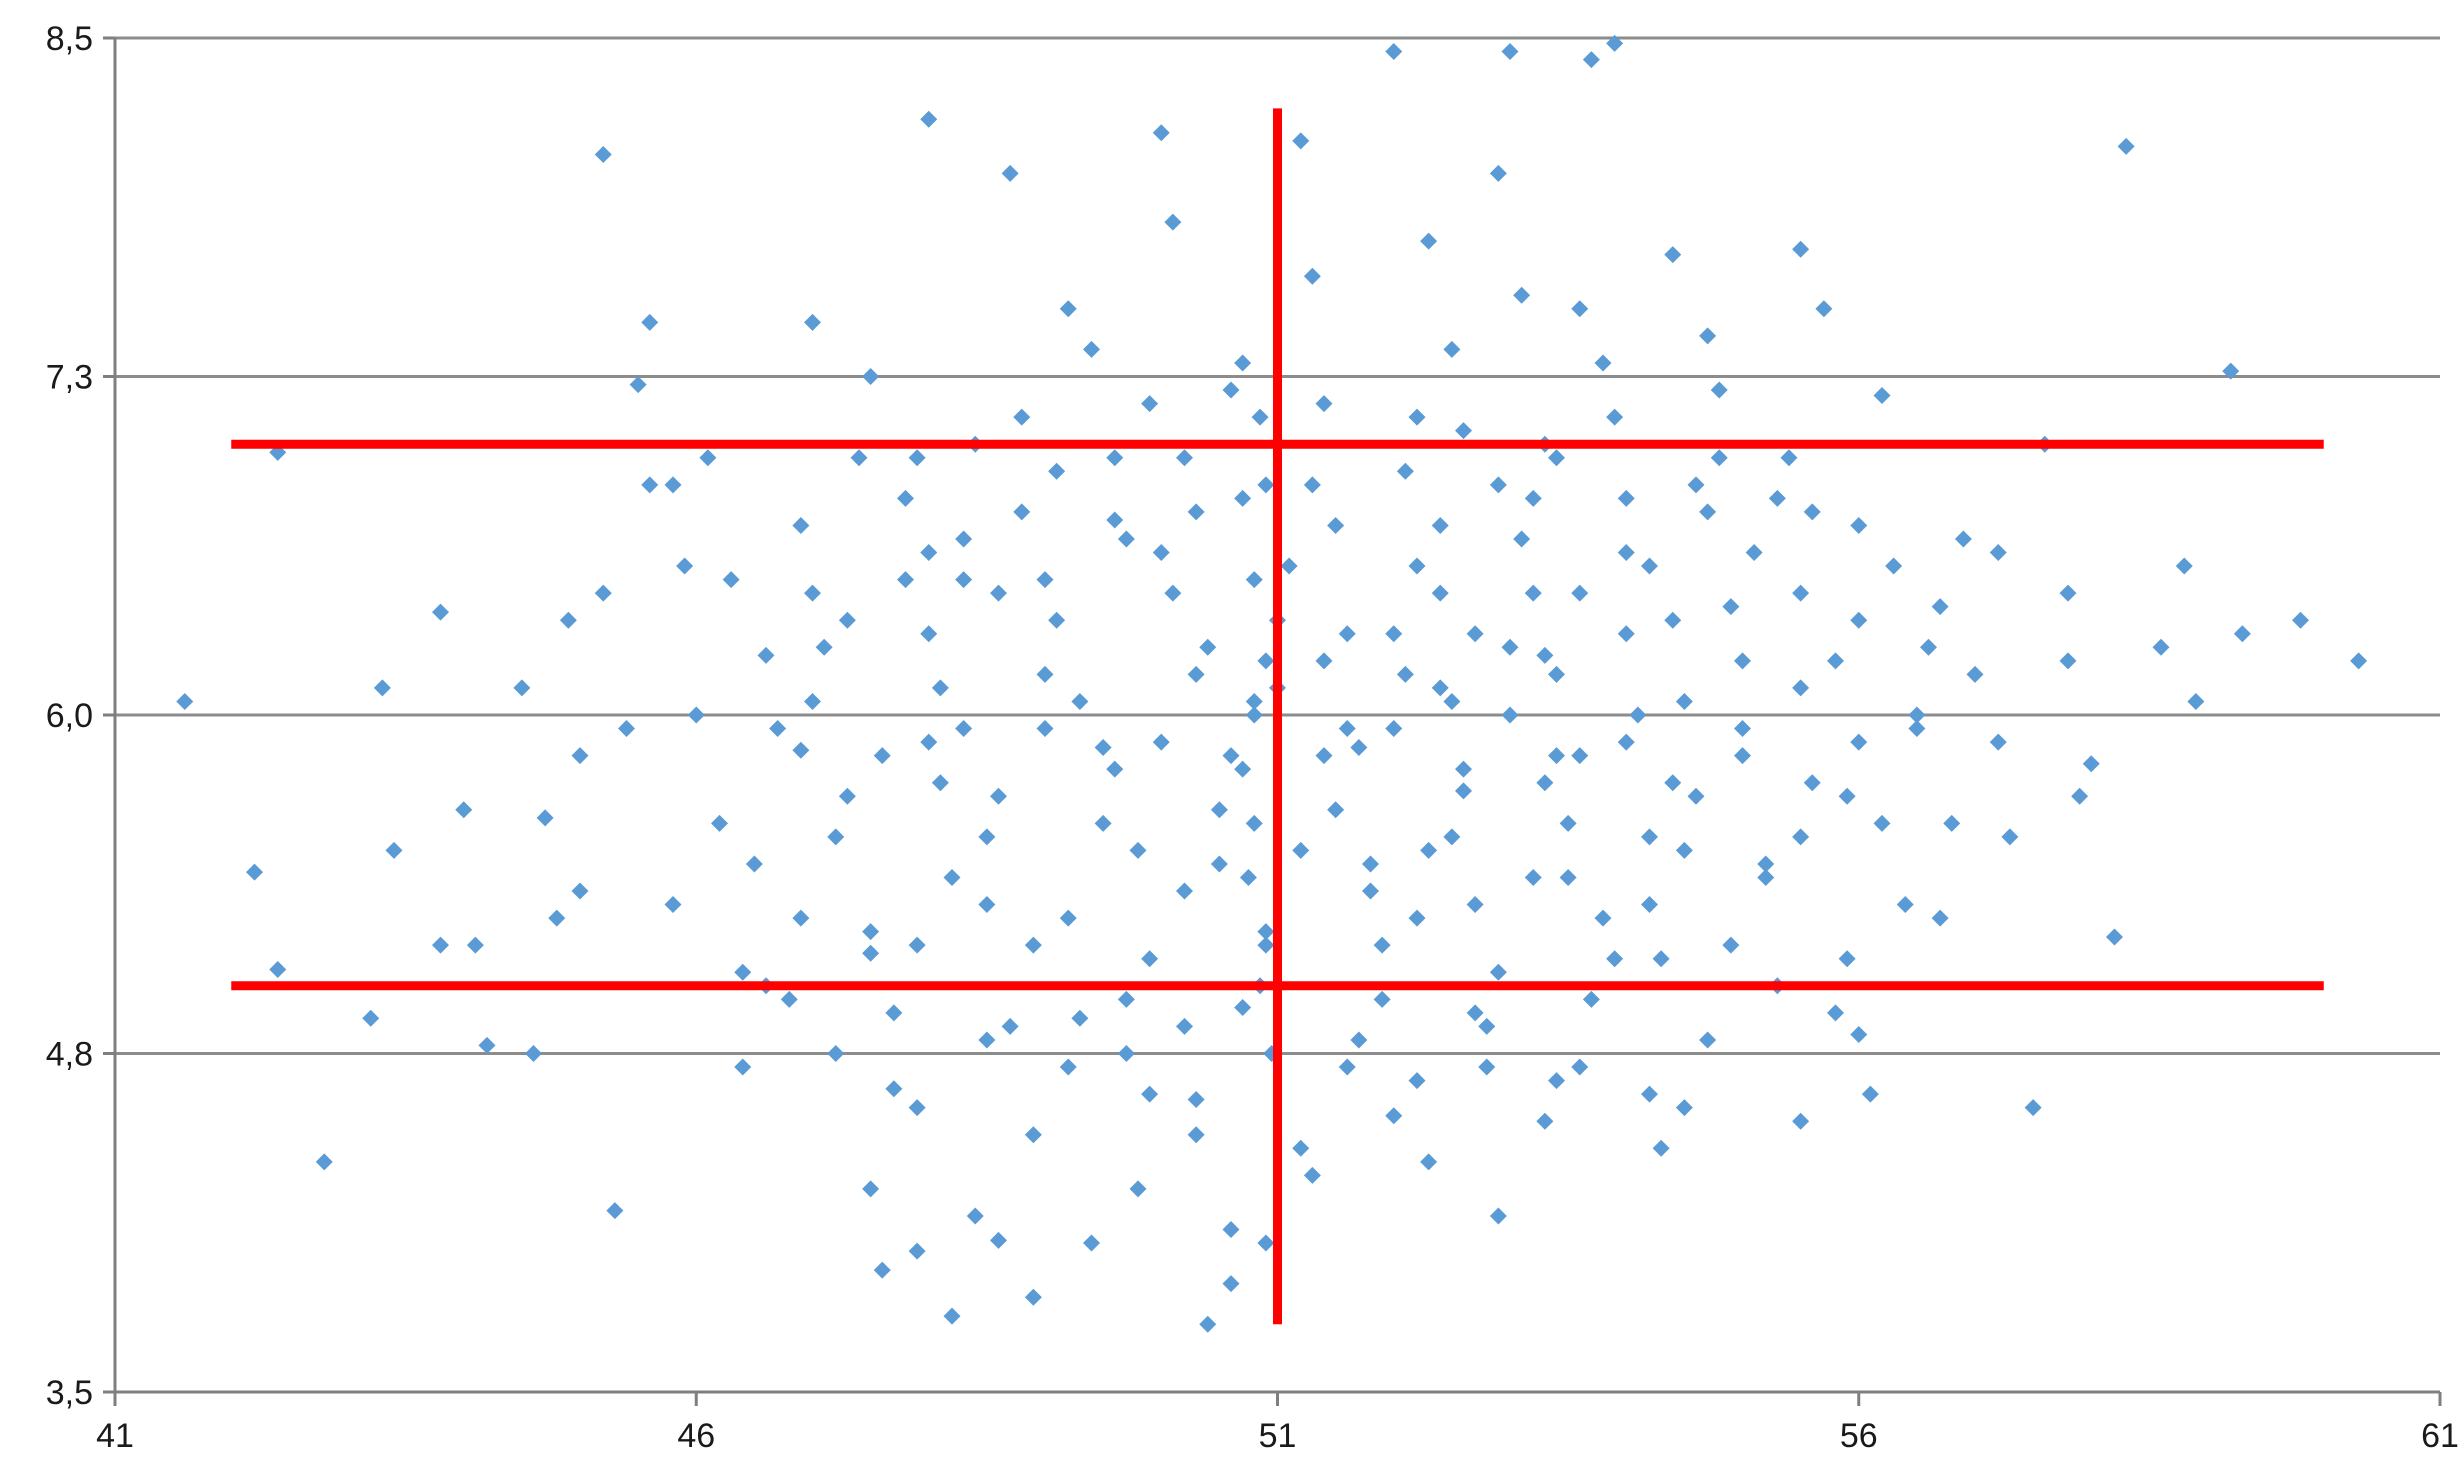  I want to click on y-tick-label-3: 7,3, so click(69, 378).